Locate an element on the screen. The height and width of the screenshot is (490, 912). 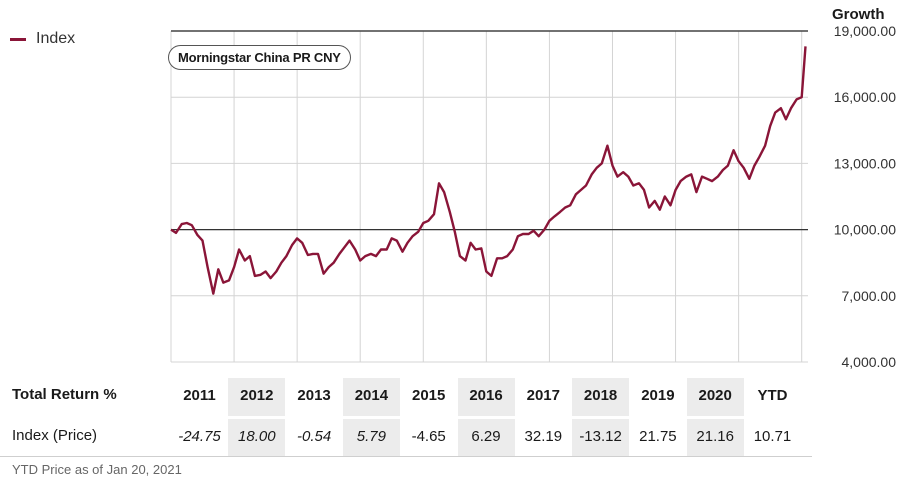
year-header: 2018 is located at coordinates (601, 397).